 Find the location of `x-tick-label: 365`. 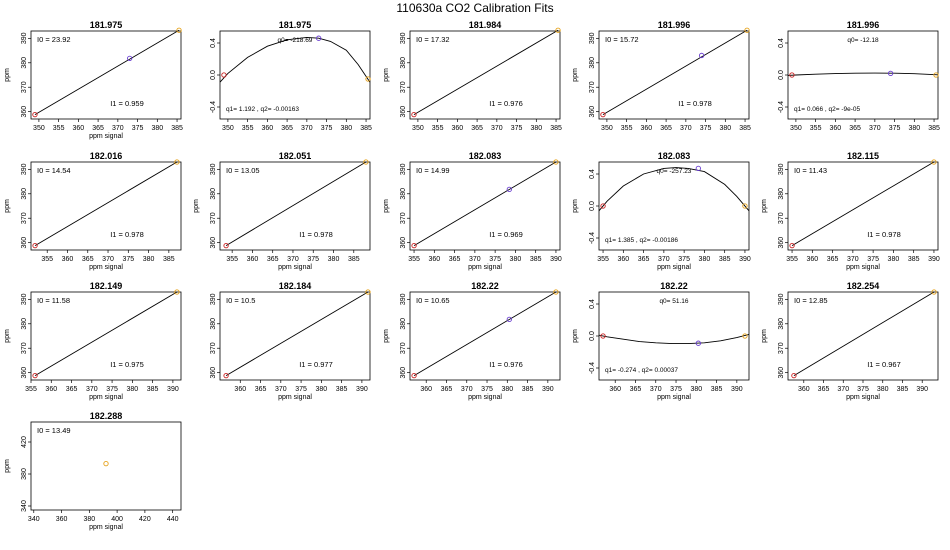

x-tick-label: 365 is located at coordinates (833, 259).